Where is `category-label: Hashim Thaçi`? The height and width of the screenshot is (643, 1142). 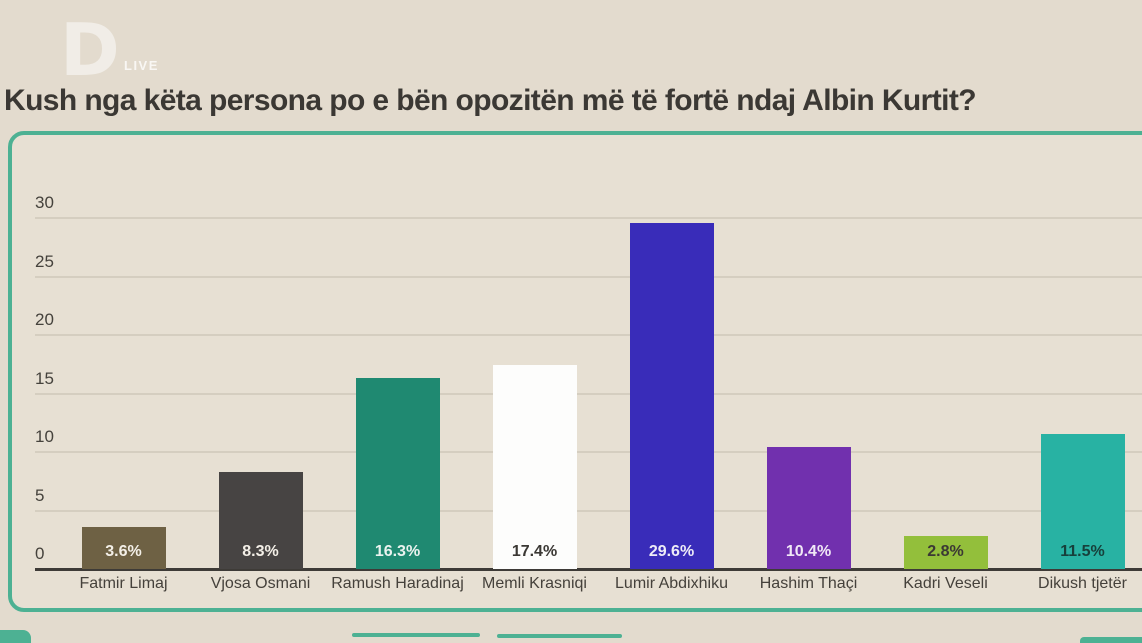
category-label: Hashim Thaçi is located at coordinates (808, 583).